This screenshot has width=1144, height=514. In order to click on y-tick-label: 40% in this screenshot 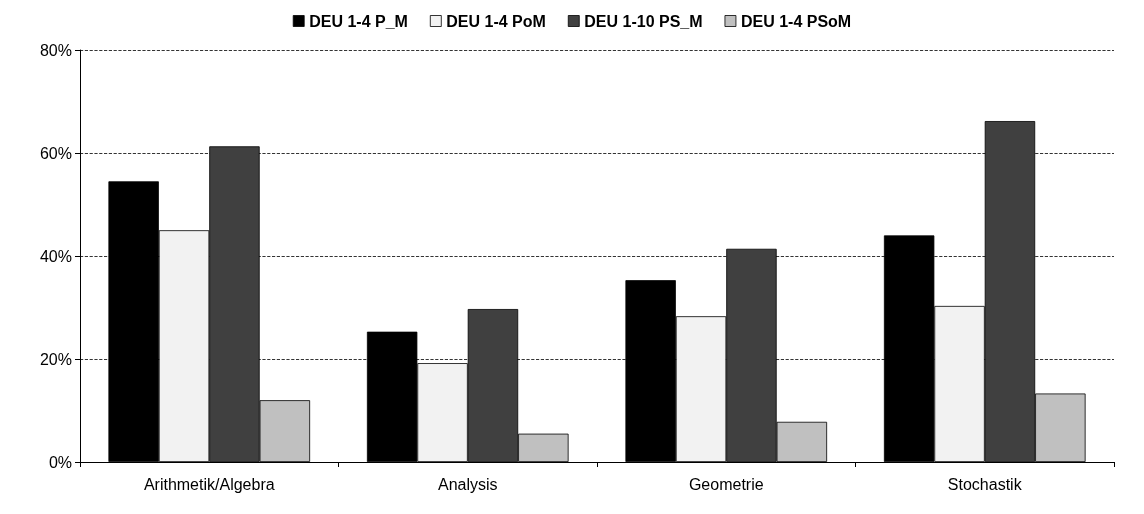, I will do `click(55, 256)`.